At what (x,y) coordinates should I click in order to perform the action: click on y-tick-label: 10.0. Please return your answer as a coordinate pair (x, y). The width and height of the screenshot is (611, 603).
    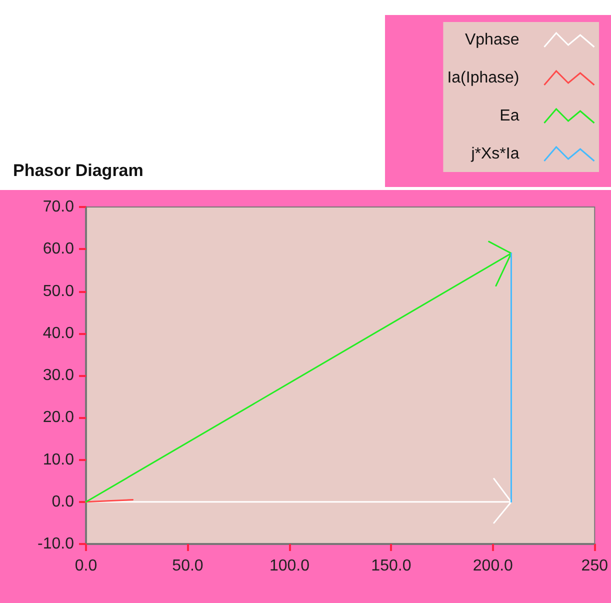
    Looking at the image, I should click on (58, 459).